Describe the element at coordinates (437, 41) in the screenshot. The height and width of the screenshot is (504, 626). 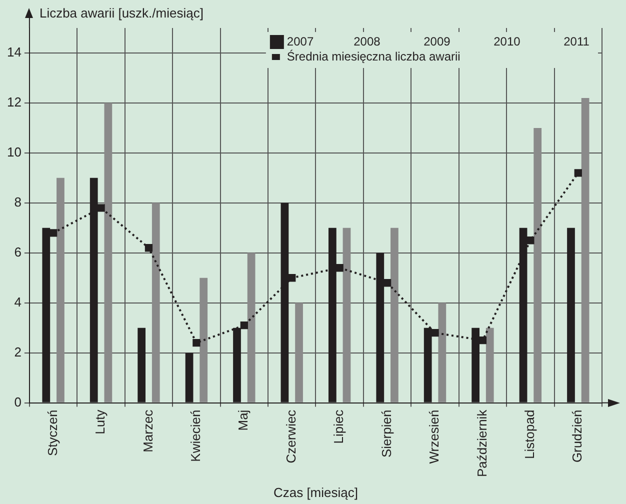
I see `annotation: 2009` at that location.